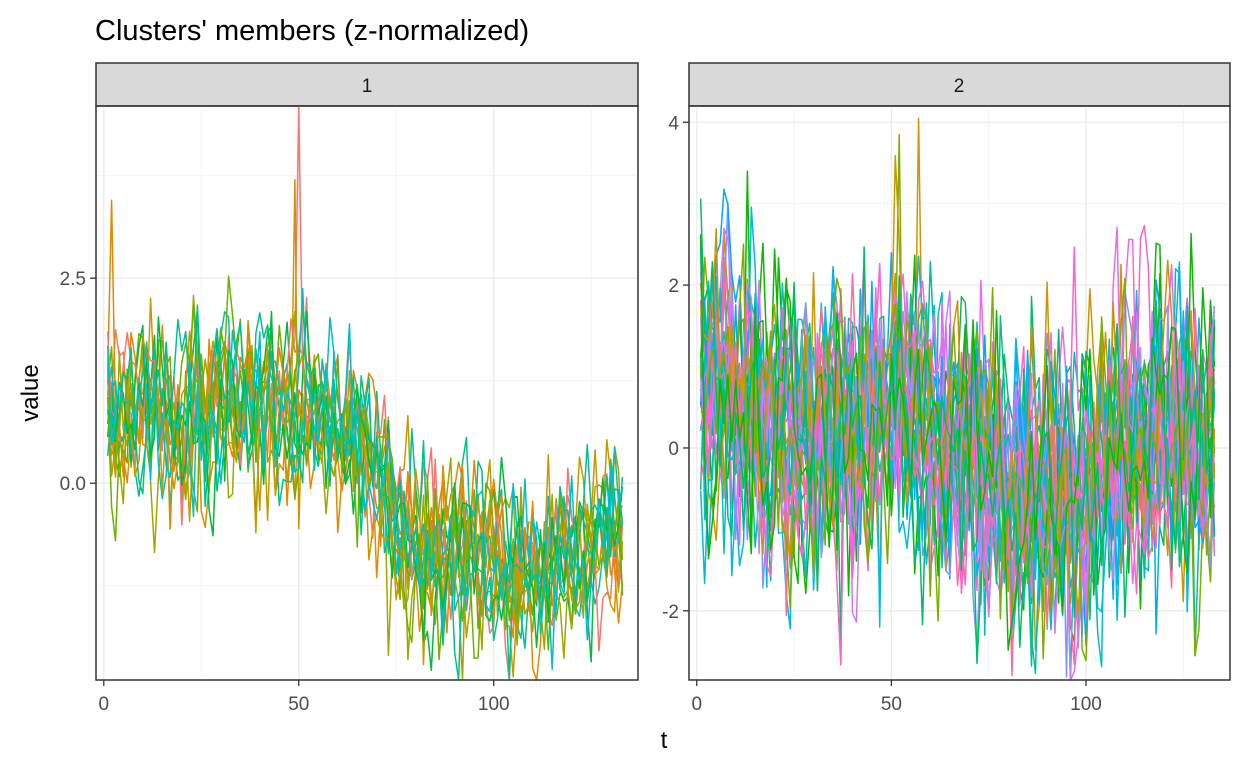 The image size is (1248, 768). I want to click on y-tick-label: 4, so click(673, 123).